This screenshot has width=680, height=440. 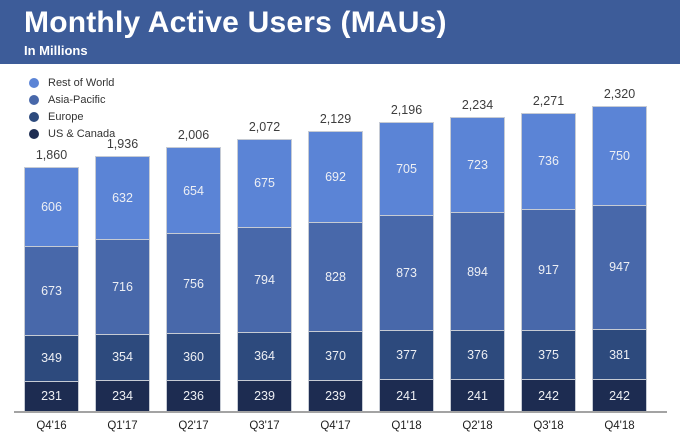 I want to click on legend-item-us-canada: US & Canada, so click(x=72, y=134).